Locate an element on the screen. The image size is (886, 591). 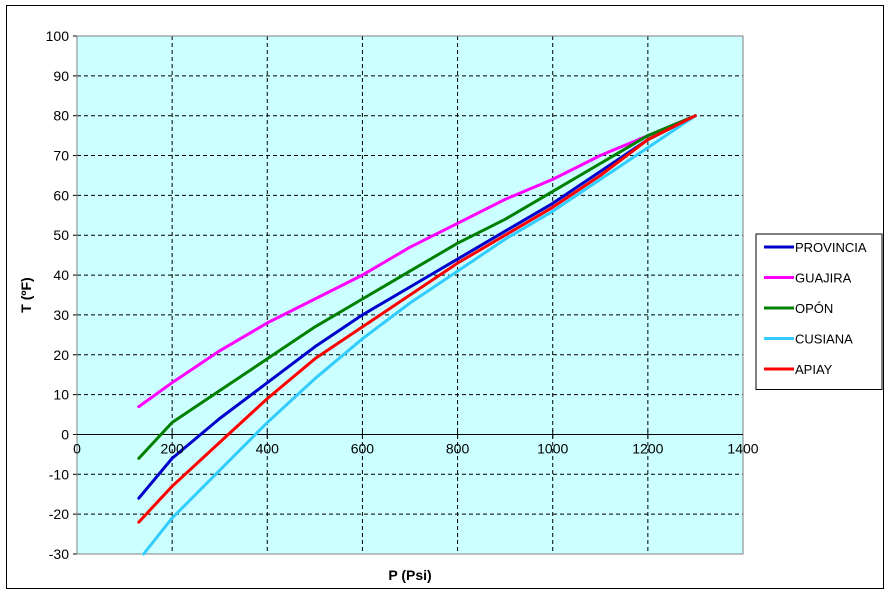
y-tick-labels: -30 -20 -10 0 10 20 30 40 50 60 70 80 90 100 is located at coordinates (58, 295).